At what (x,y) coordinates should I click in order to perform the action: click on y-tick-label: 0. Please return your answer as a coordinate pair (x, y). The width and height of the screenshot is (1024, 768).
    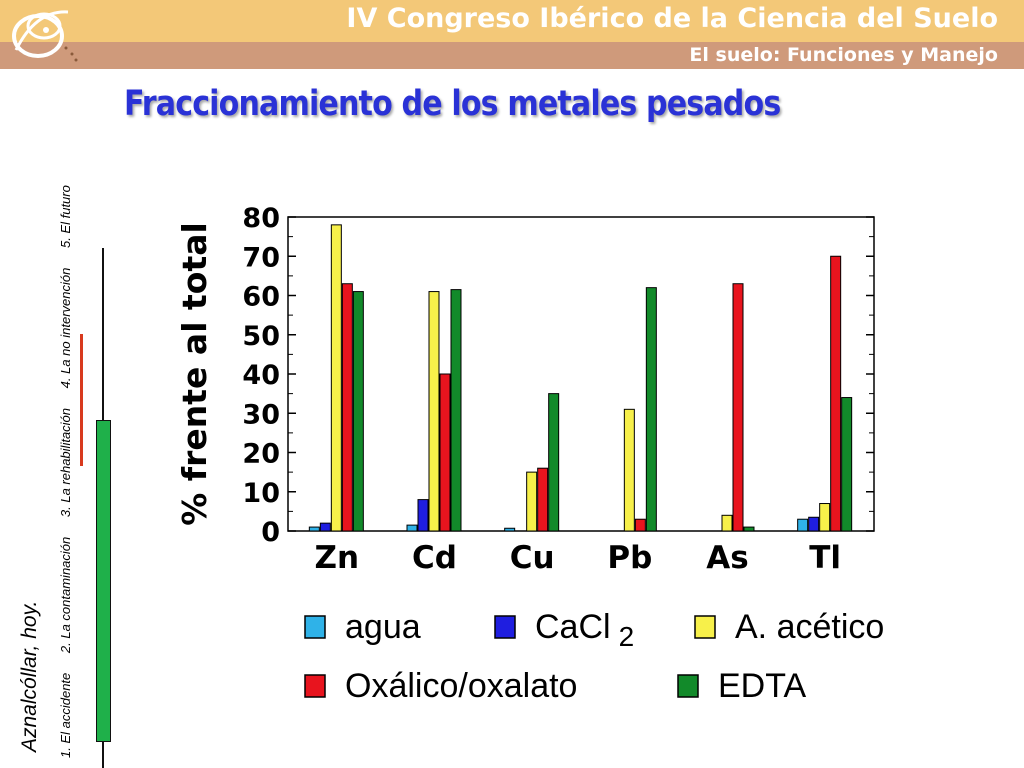
    Looking at the image, I should click on (270, 532).